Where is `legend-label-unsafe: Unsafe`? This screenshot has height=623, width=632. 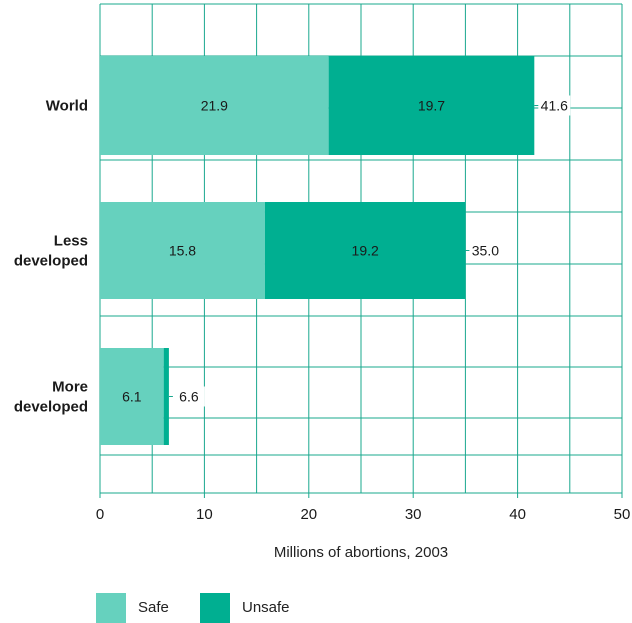
legend-label-unsafe: Unsafe is located at coordinates (266, 607).